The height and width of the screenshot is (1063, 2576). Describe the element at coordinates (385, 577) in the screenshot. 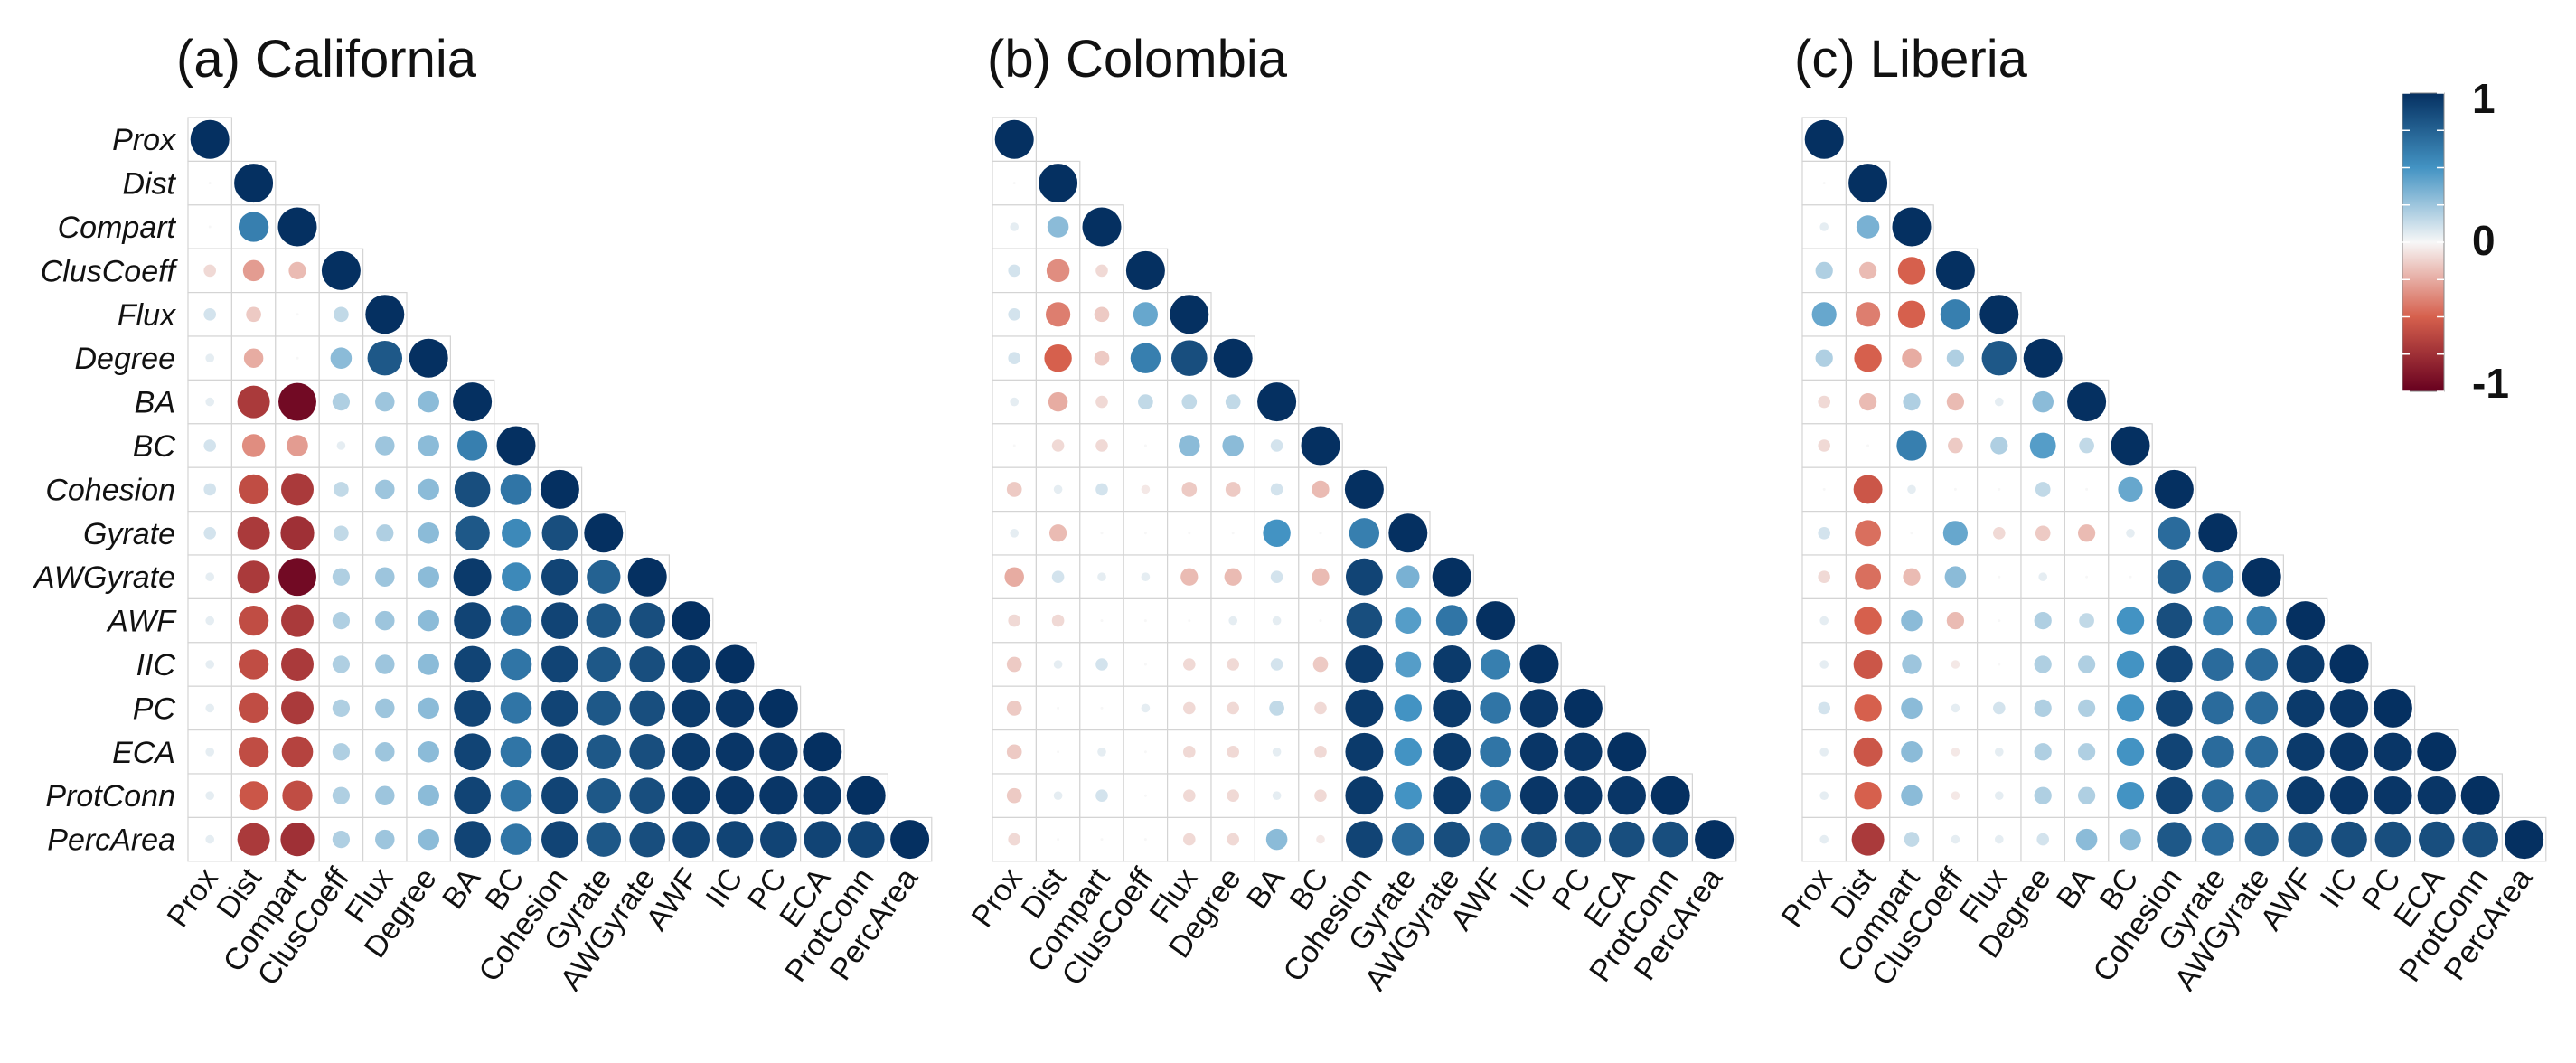

I see `corr-circle-AWGyrate-Flux` at that location.